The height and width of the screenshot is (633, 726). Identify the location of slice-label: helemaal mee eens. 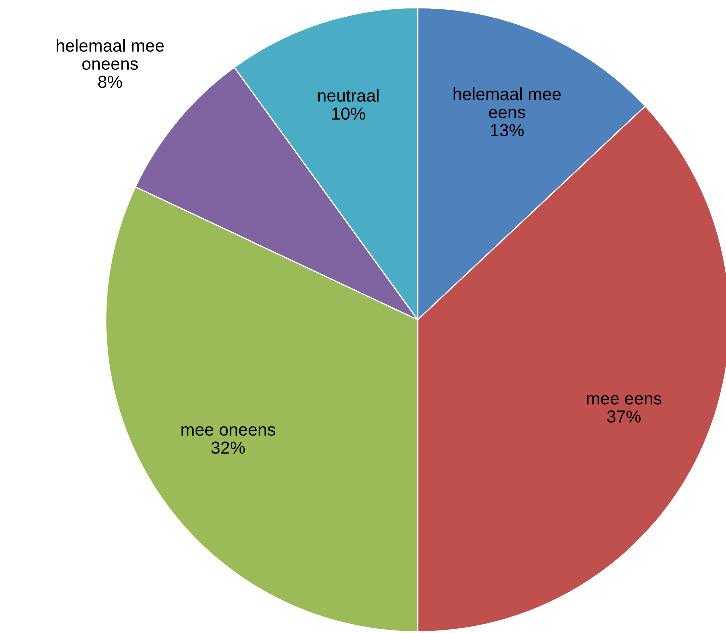
(507, 103).